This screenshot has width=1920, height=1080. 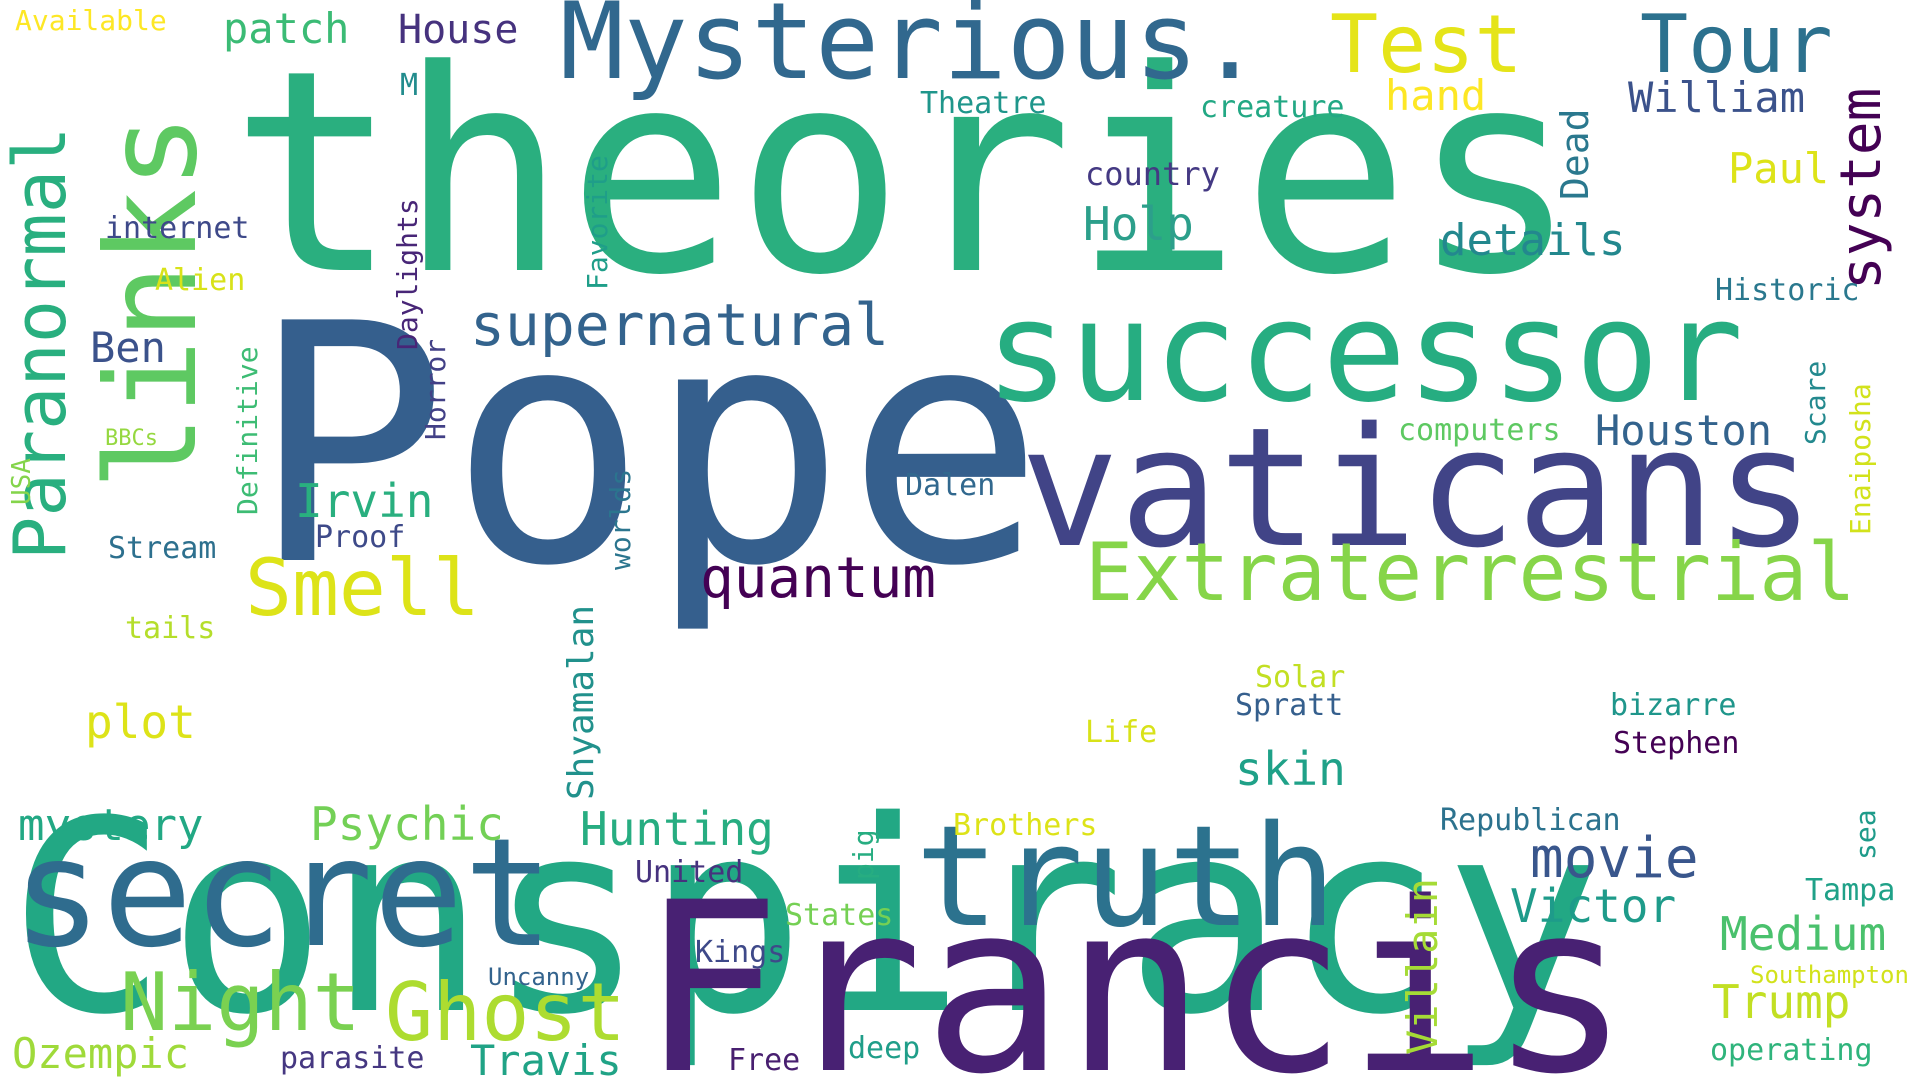 What do you see at coordinates (1152, 174) in the screenshot?
I see `word-country: country` at bounding box center [1152, 174].